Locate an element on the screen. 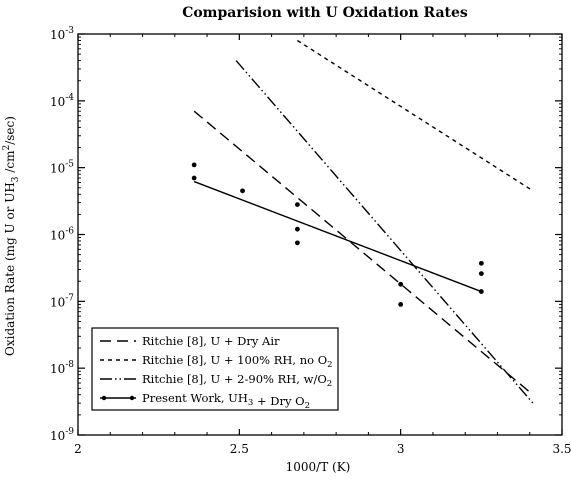 Image resolution: width=571 pixels, height=480 pixels. y-tick-label: 10⁻⁹ is located at coordinates (62, 435).